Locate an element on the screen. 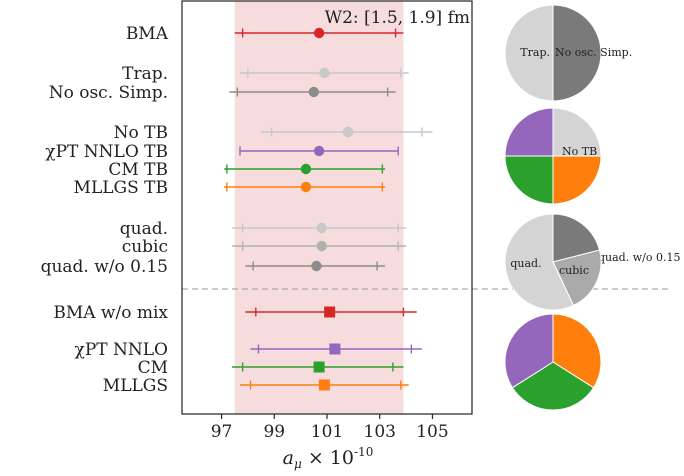 The height and width of the screenshot is (476, 684). row-label: CM TB is located at coordinates (138, 170).